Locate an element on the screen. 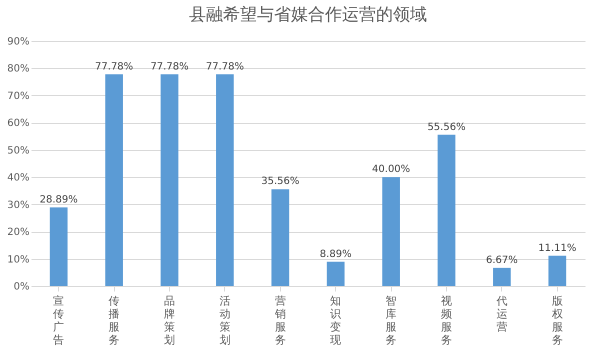 This screenshot has height=349, width=599. data-label: 11.11% is located at coordinates (557, 248).